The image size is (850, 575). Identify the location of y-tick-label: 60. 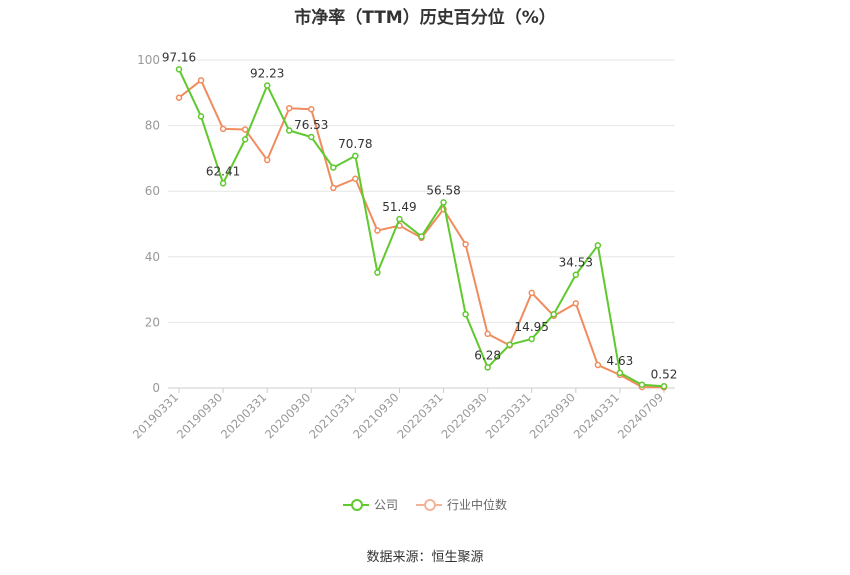
(152, 191).